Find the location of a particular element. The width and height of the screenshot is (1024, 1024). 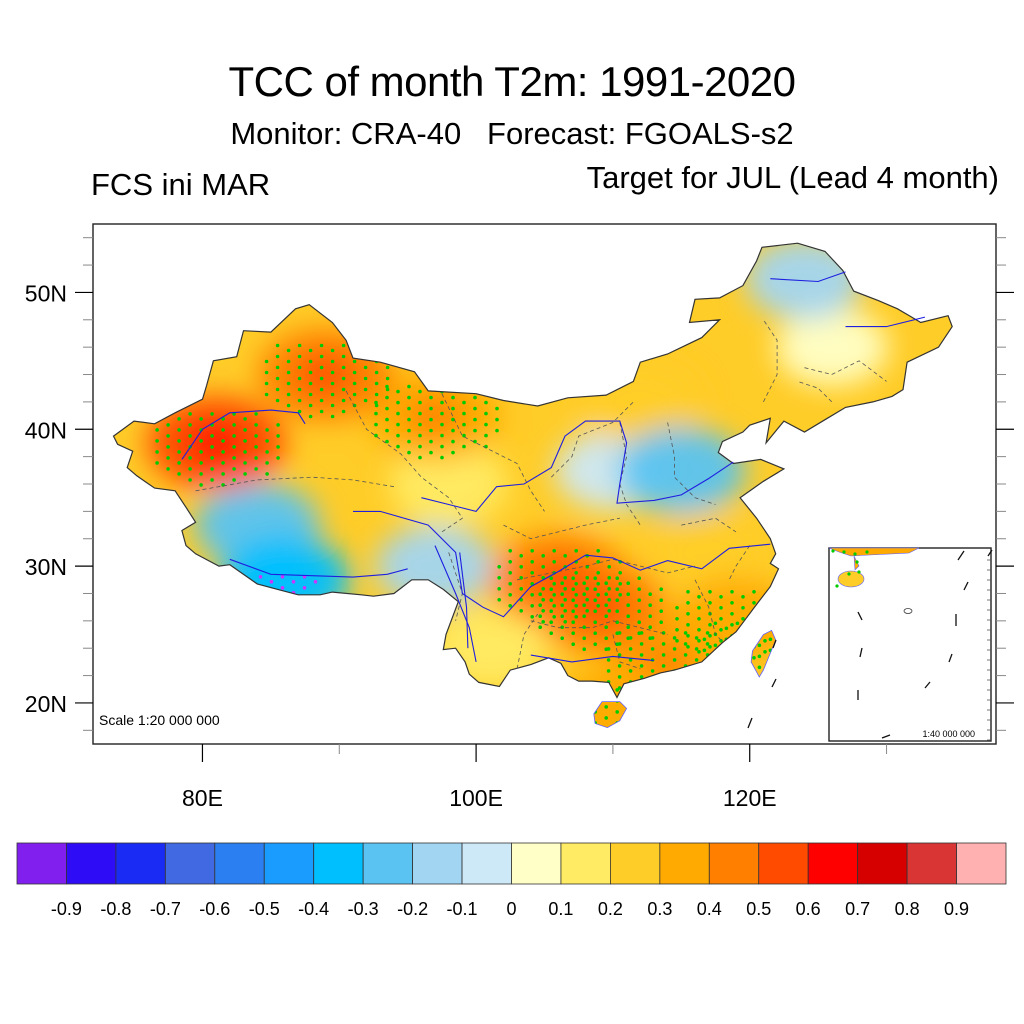

right-annotation: Target for JUL (Lead 4 month) is located at coordinates (792, 177).